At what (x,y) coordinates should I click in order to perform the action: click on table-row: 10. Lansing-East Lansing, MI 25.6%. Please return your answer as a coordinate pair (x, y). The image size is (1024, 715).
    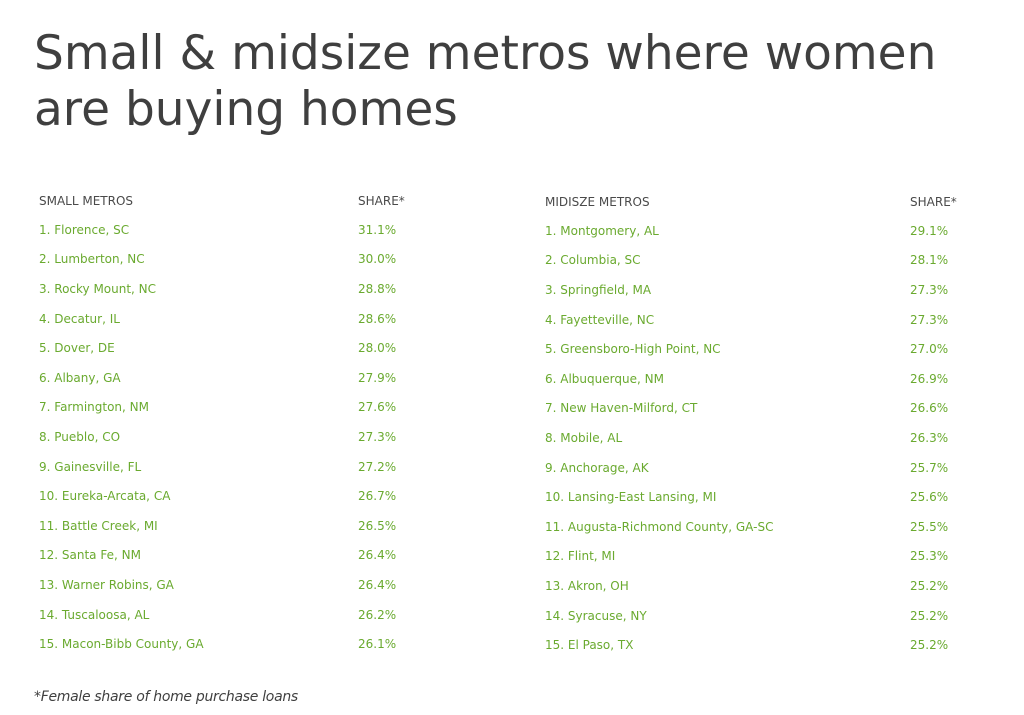
    Looking at the image, I should click on (765, 497).